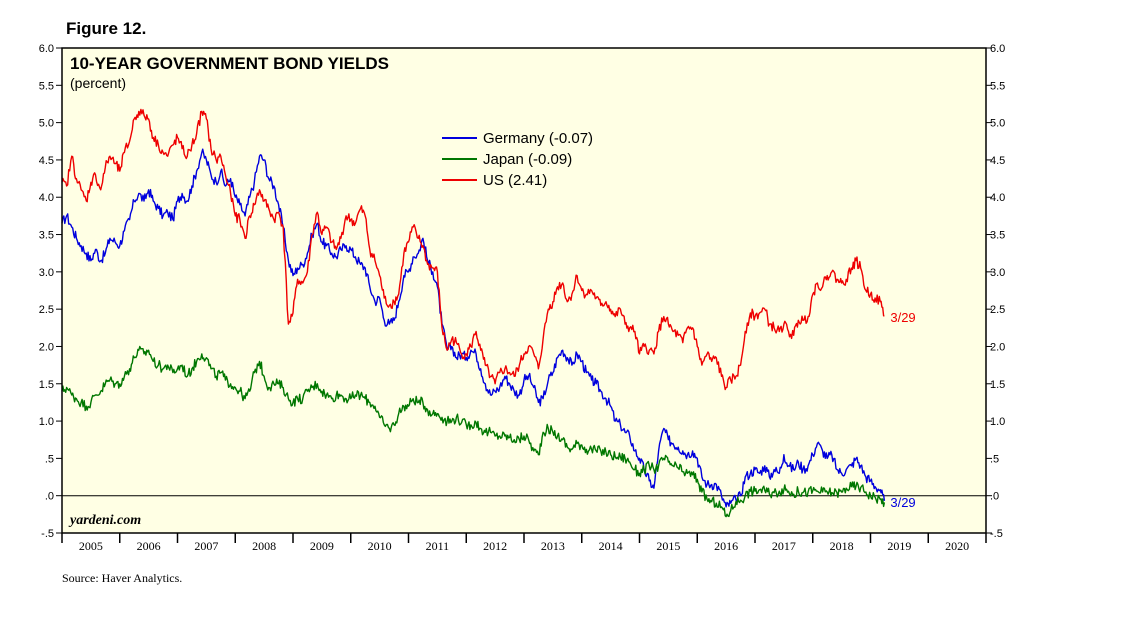  I want to click on x-tick-label: 2017, so click(784, 546).